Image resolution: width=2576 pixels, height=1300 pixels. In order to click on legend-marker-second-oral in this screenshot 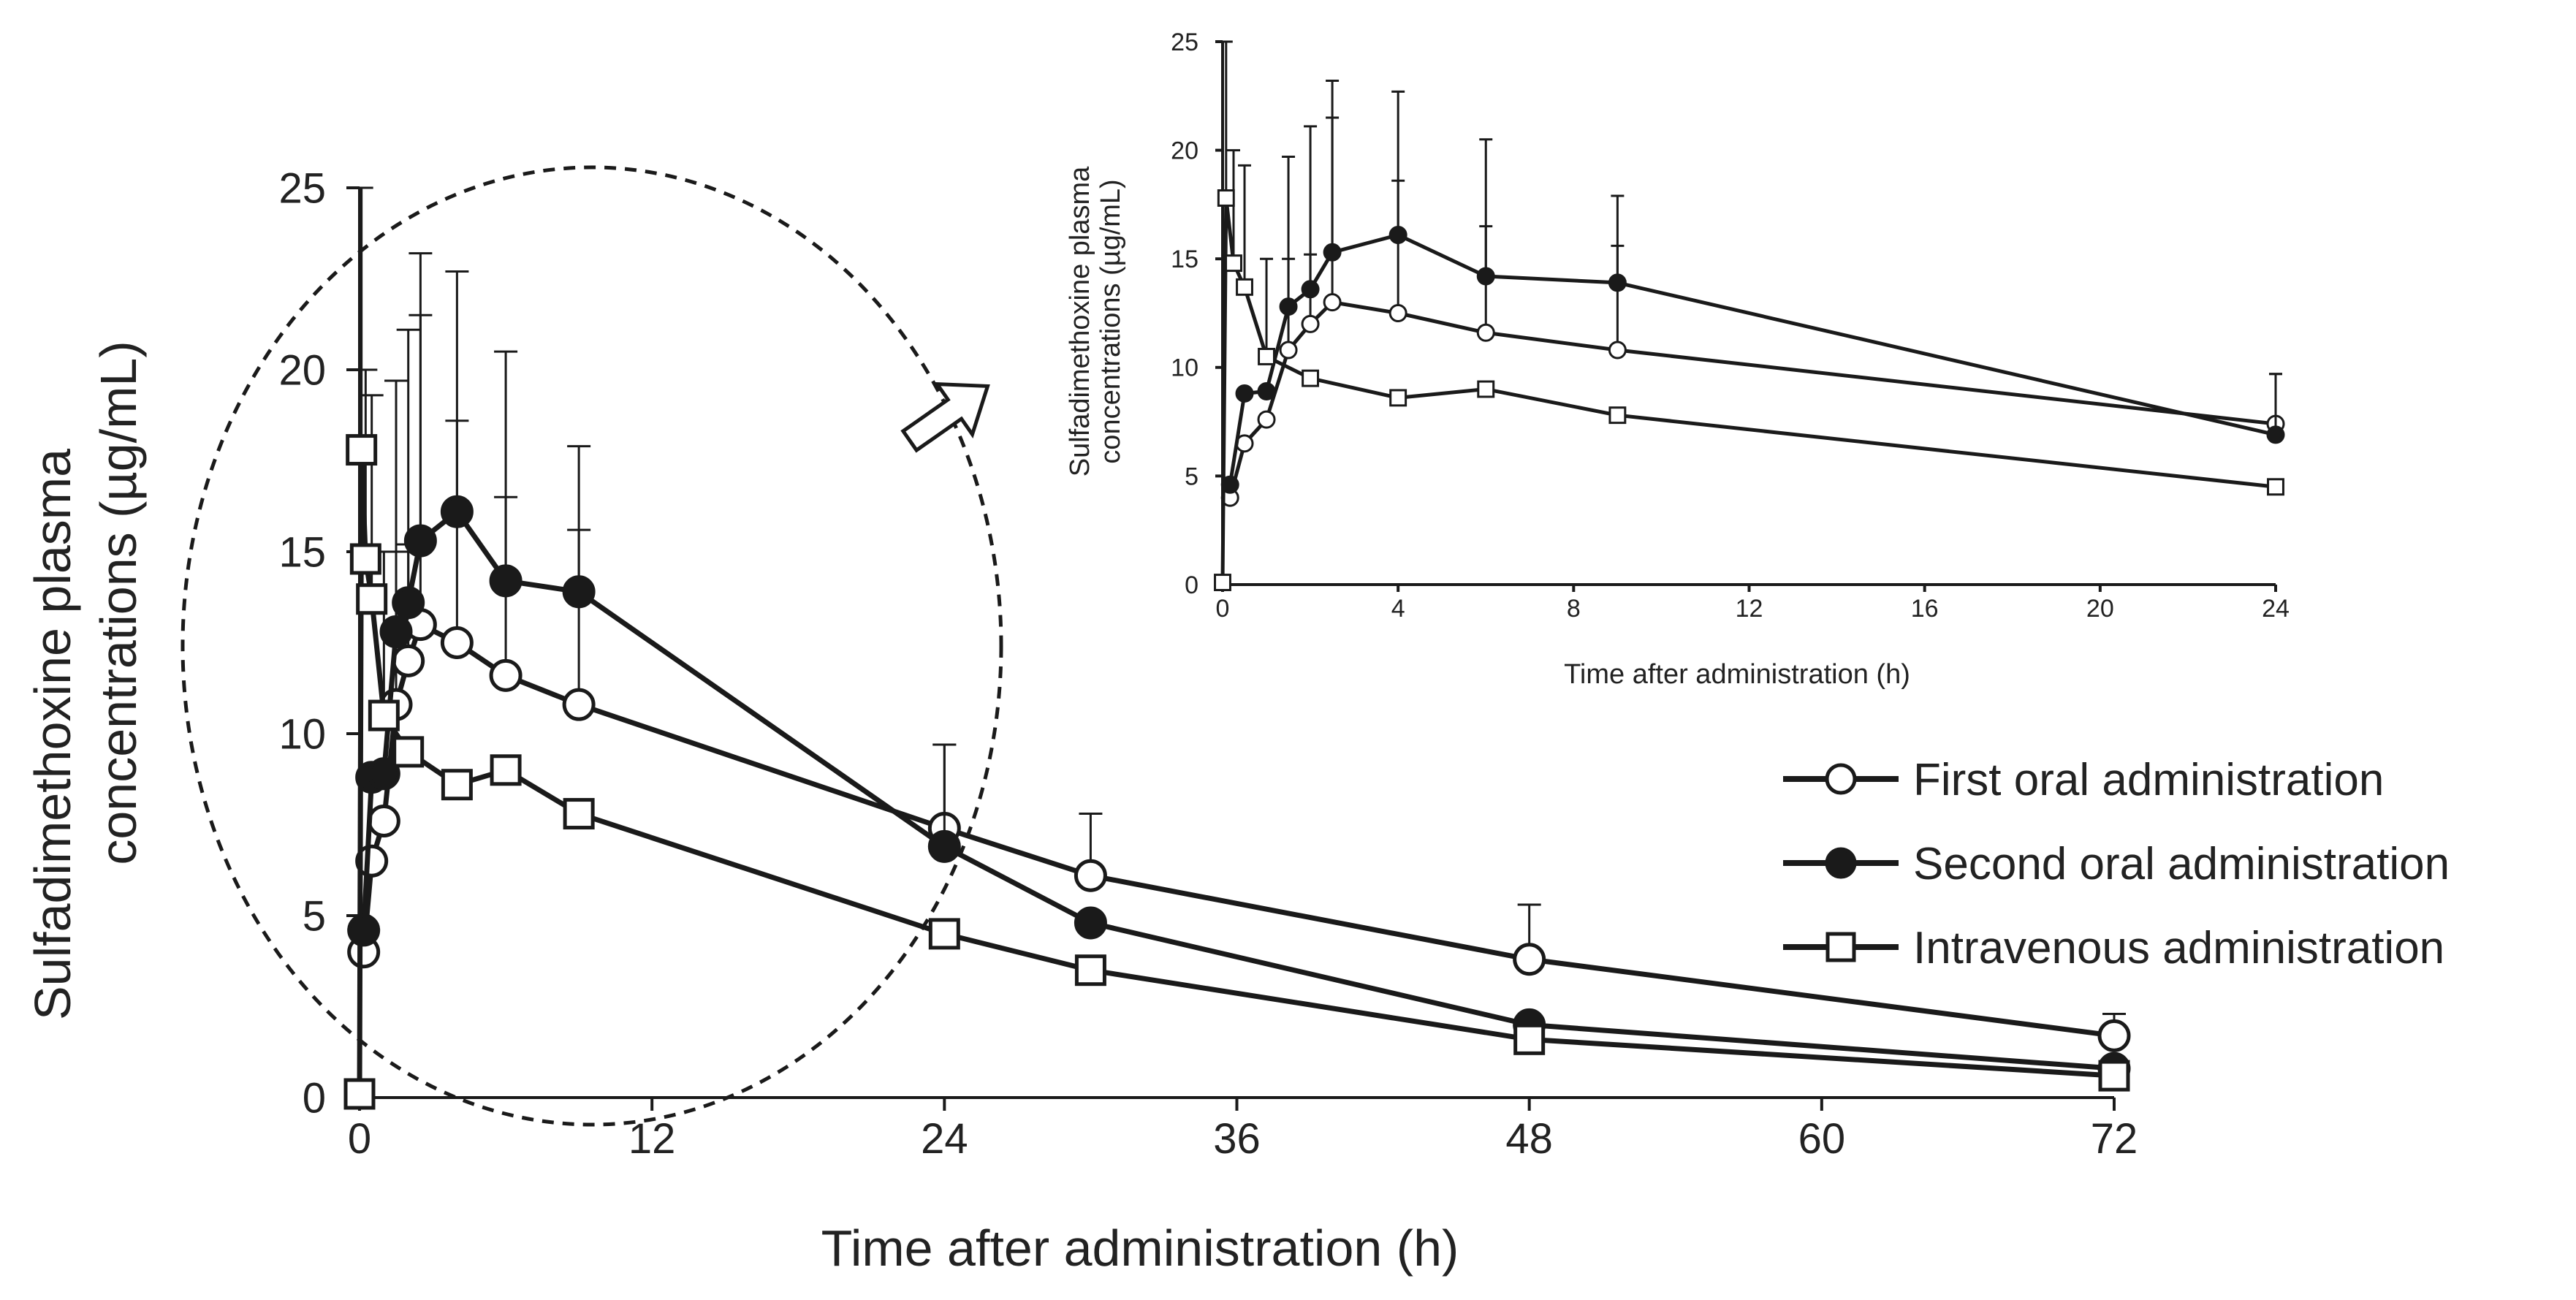, I will do `click(1841, 863)`.